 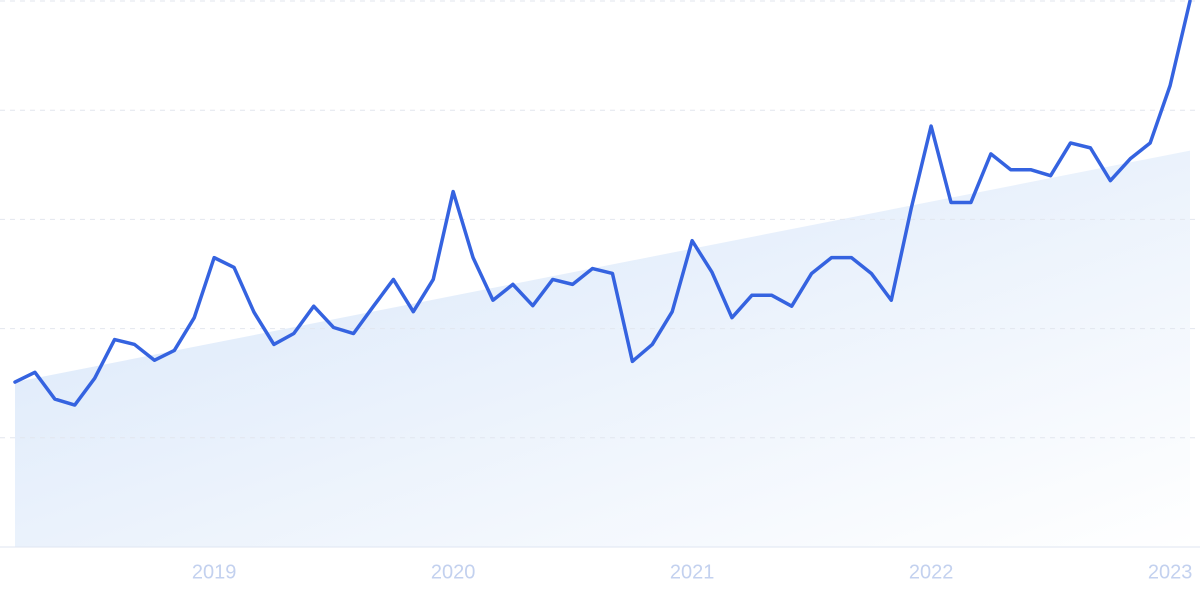 I want to click on x-tick-label: 2023, so click(x=1170, y=572).